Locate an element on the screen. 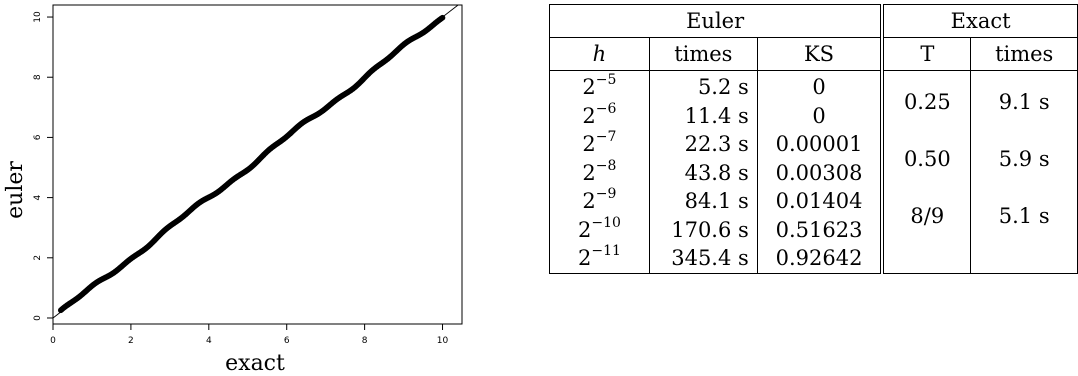  cell-h: 2−8 is located at coordinates (599, 172).